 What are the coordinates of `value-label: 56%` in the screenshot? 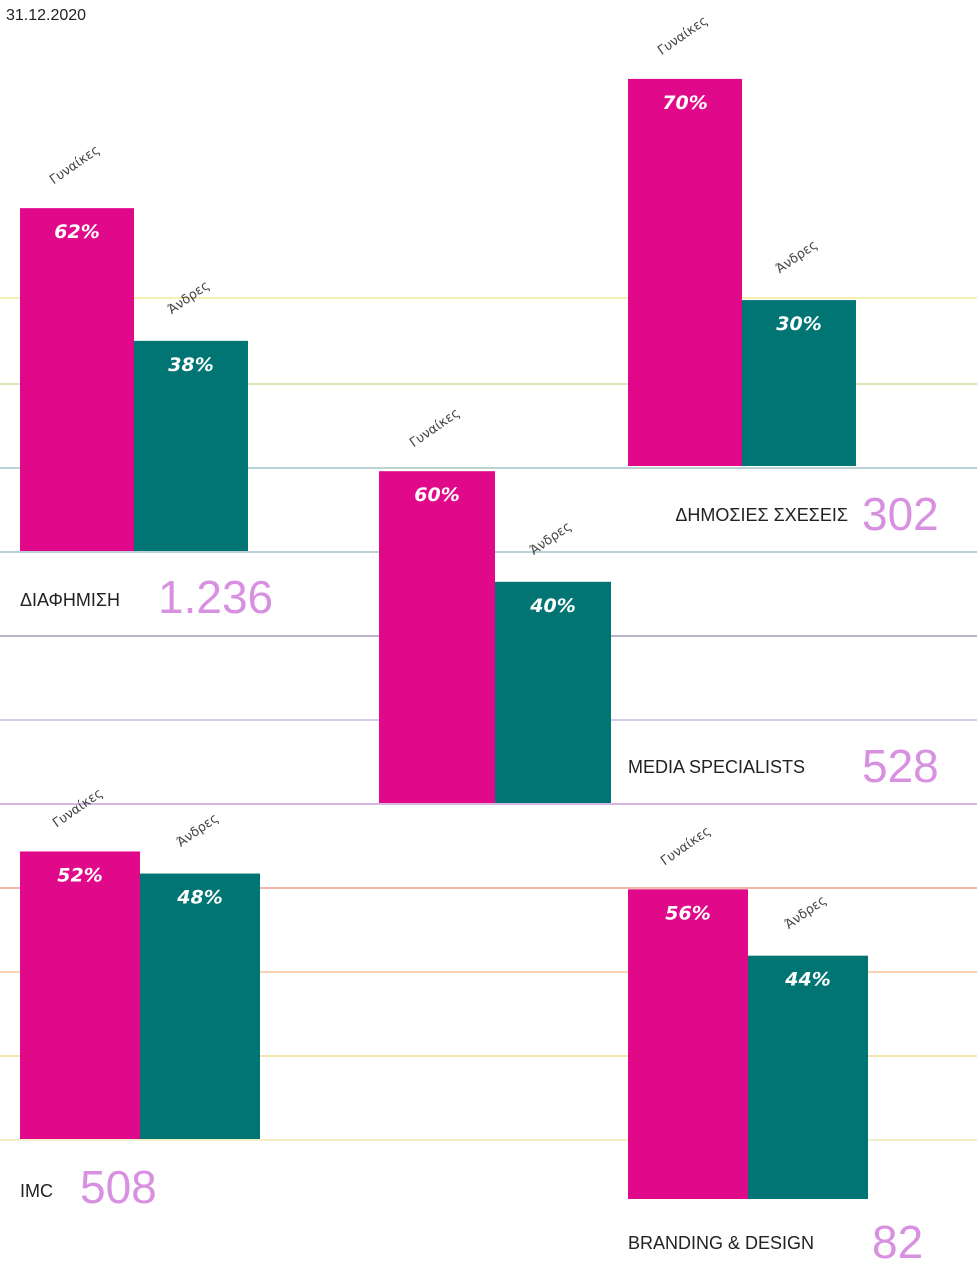 It's located at (687, 913).